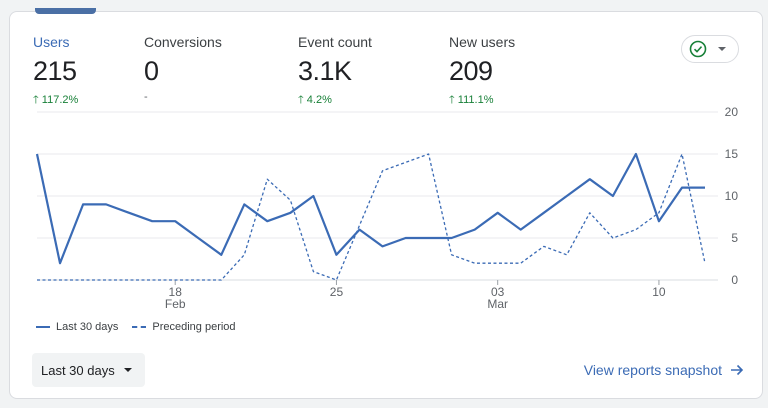  Describe the element at coordinates (43, 327) in the screenshot. I see `solid-line-swatch` at that location.